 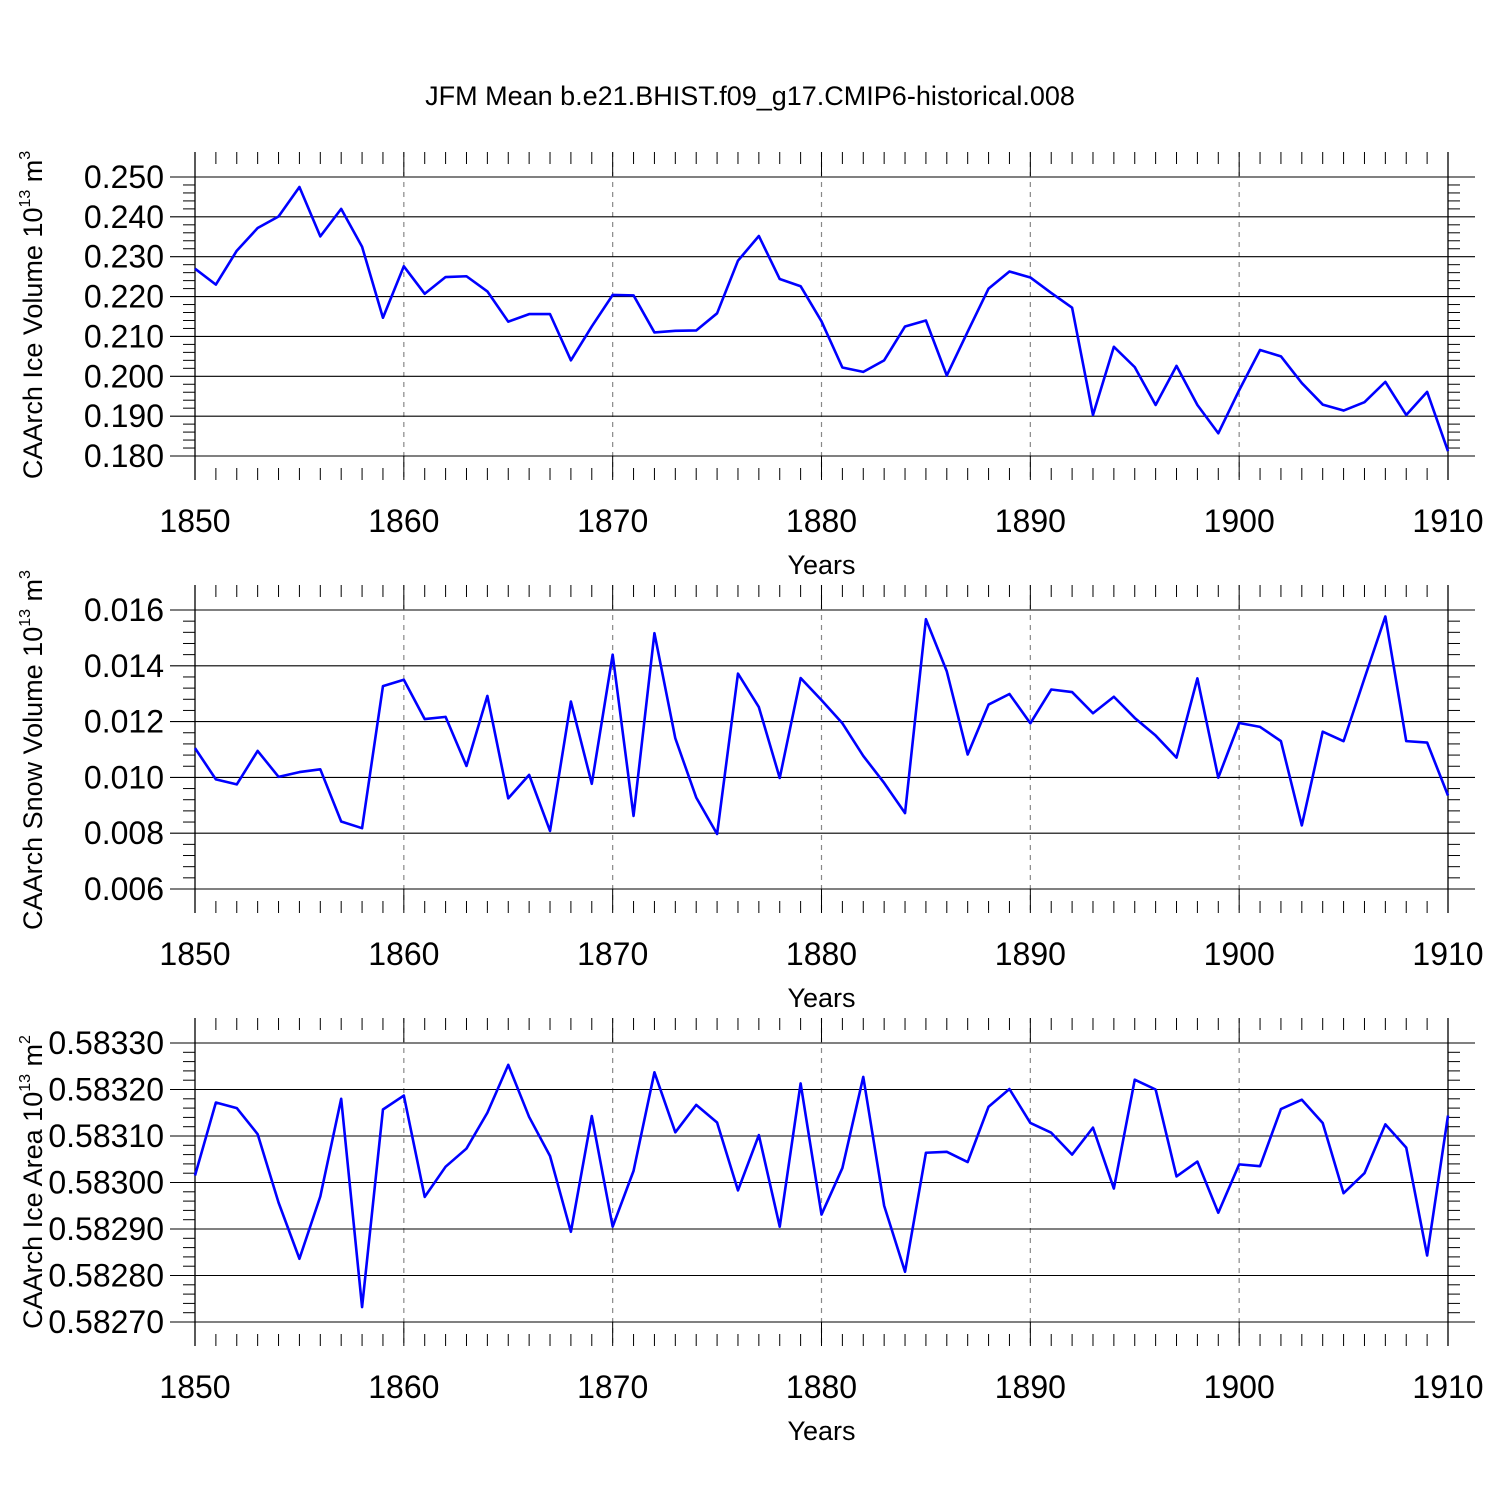 What do you see at coordinates (124, 217) in the screenshot?
I see `y-tick-label: 0.240` at bounding box center [124, 217].